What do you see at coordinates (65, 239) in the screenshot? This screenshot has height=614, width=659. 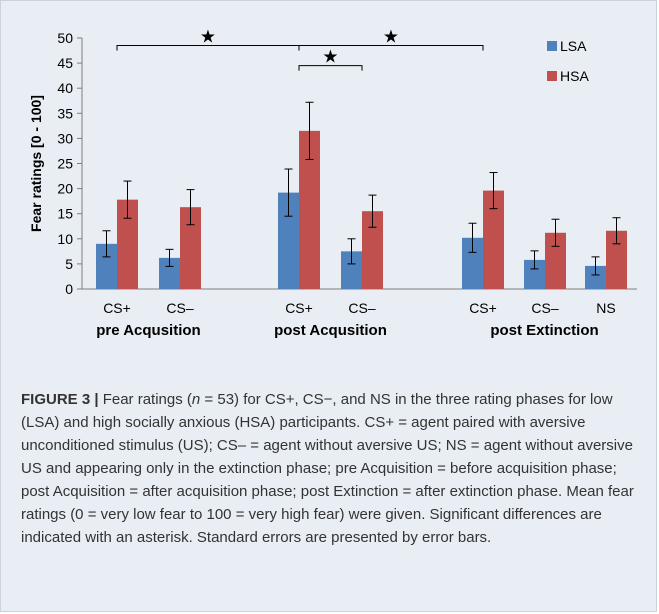 I see `y-tick-label: 10` at bounding box center [65, 239].